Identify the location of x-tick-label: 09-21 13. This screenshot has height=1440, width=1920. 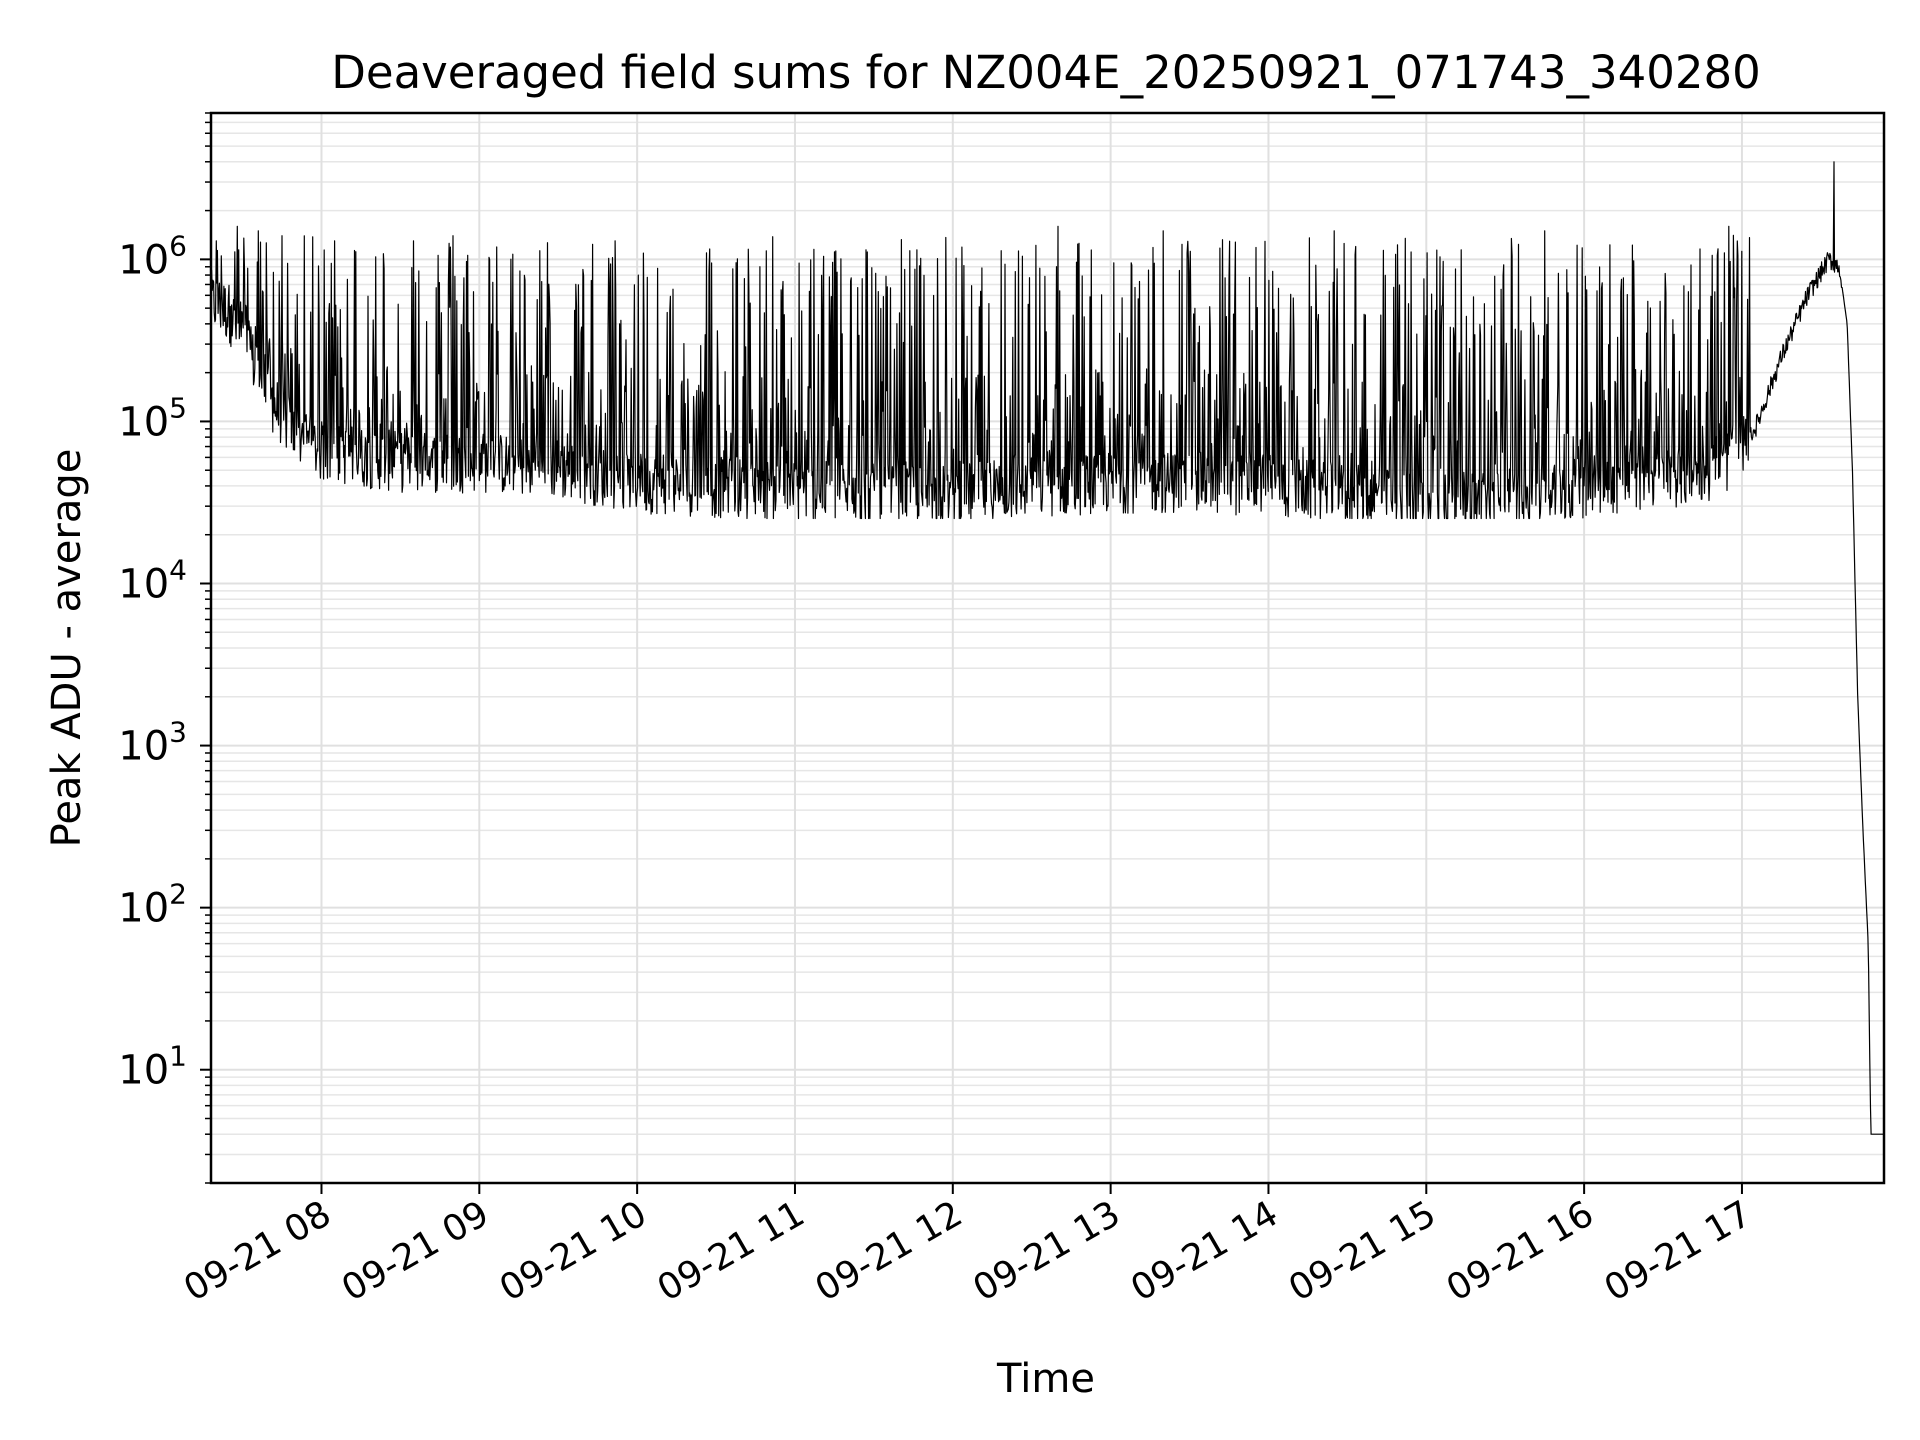
(1046, 1251).